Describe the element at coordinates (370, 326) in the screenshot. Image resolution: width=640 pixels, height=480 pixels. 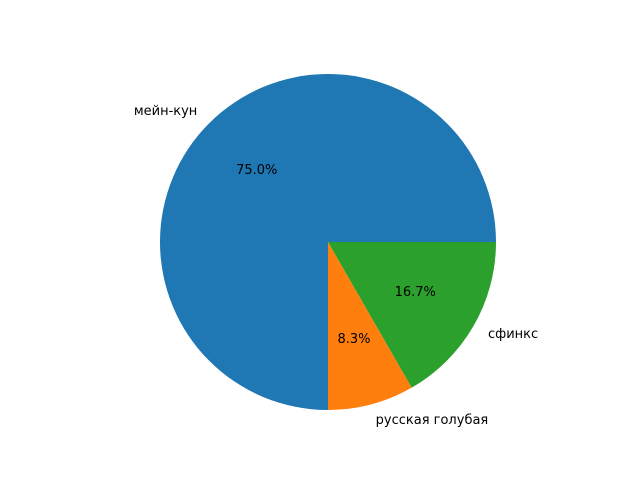
I see `pie-slice-русская-голубая` at that location.